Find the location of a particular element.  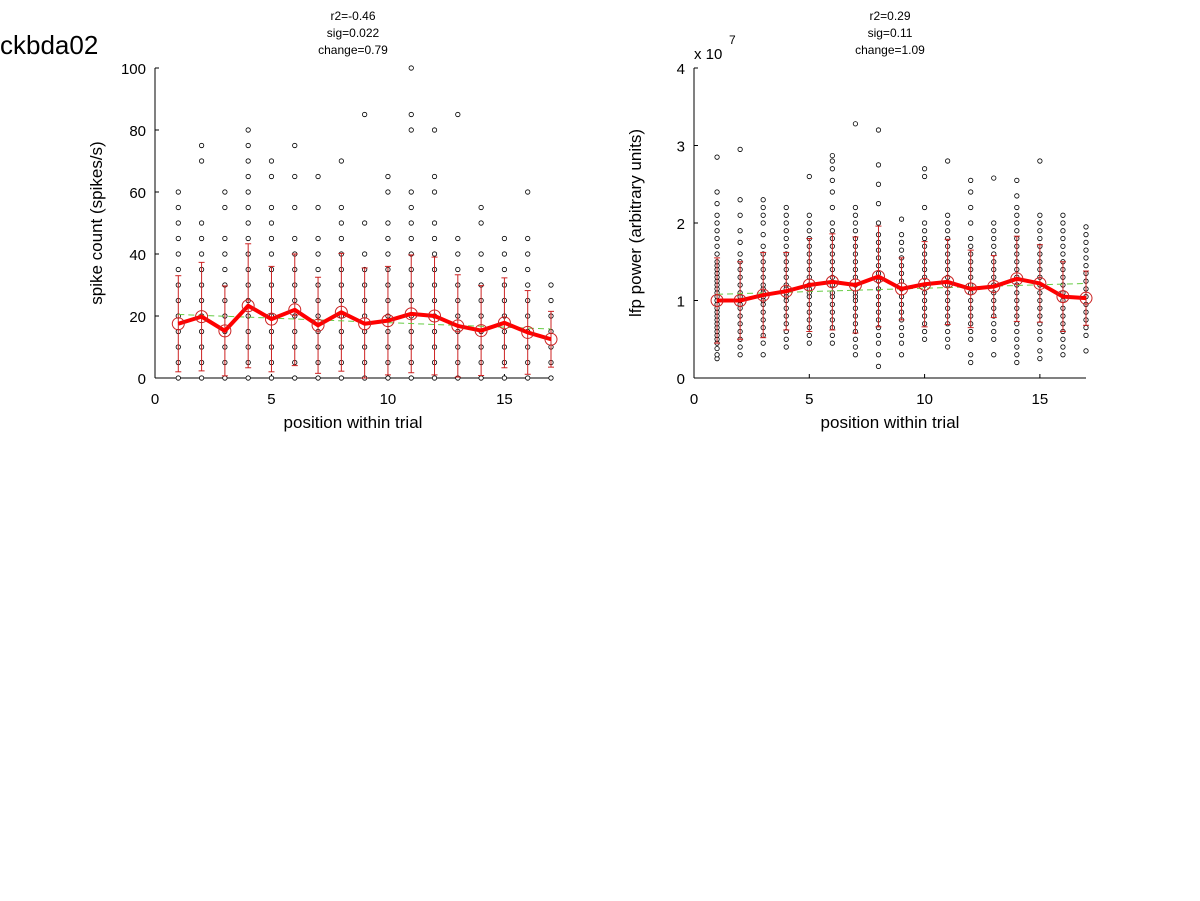

x-tick-label: 0 is located at coordinates (155, 399).